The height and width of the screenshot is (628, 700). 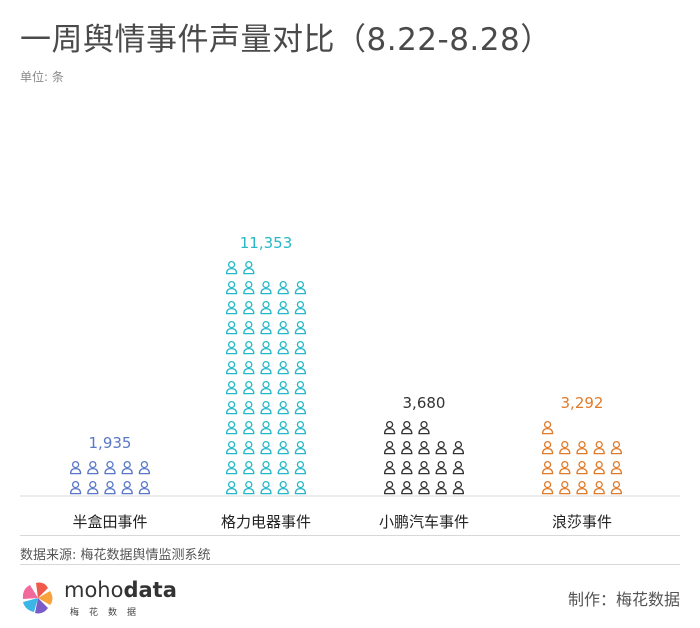 I want to click on logo-subtitle: 梅花数据, so click(x=108, y=613).